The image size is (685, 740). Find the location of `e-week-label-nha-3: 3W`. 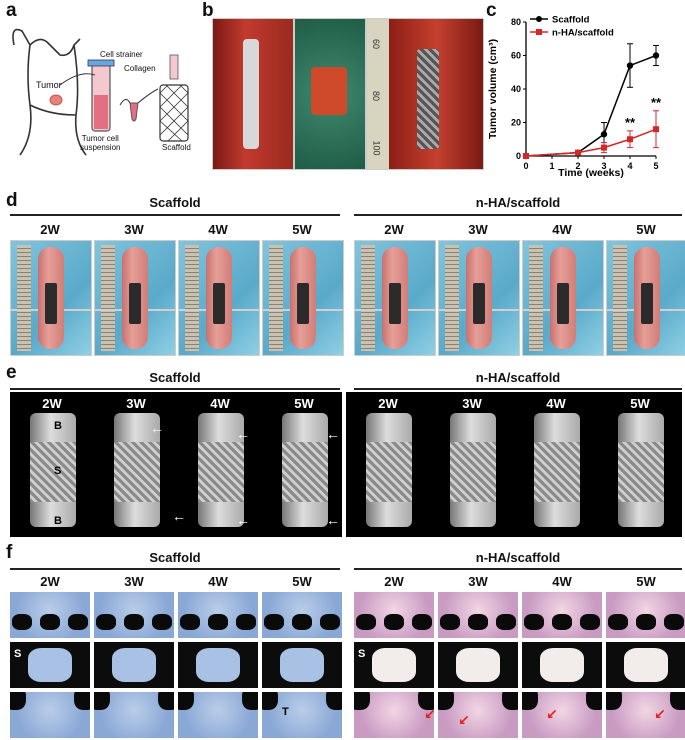

e-week-label-nha-3: 3W is located at coordinates (472, 403).